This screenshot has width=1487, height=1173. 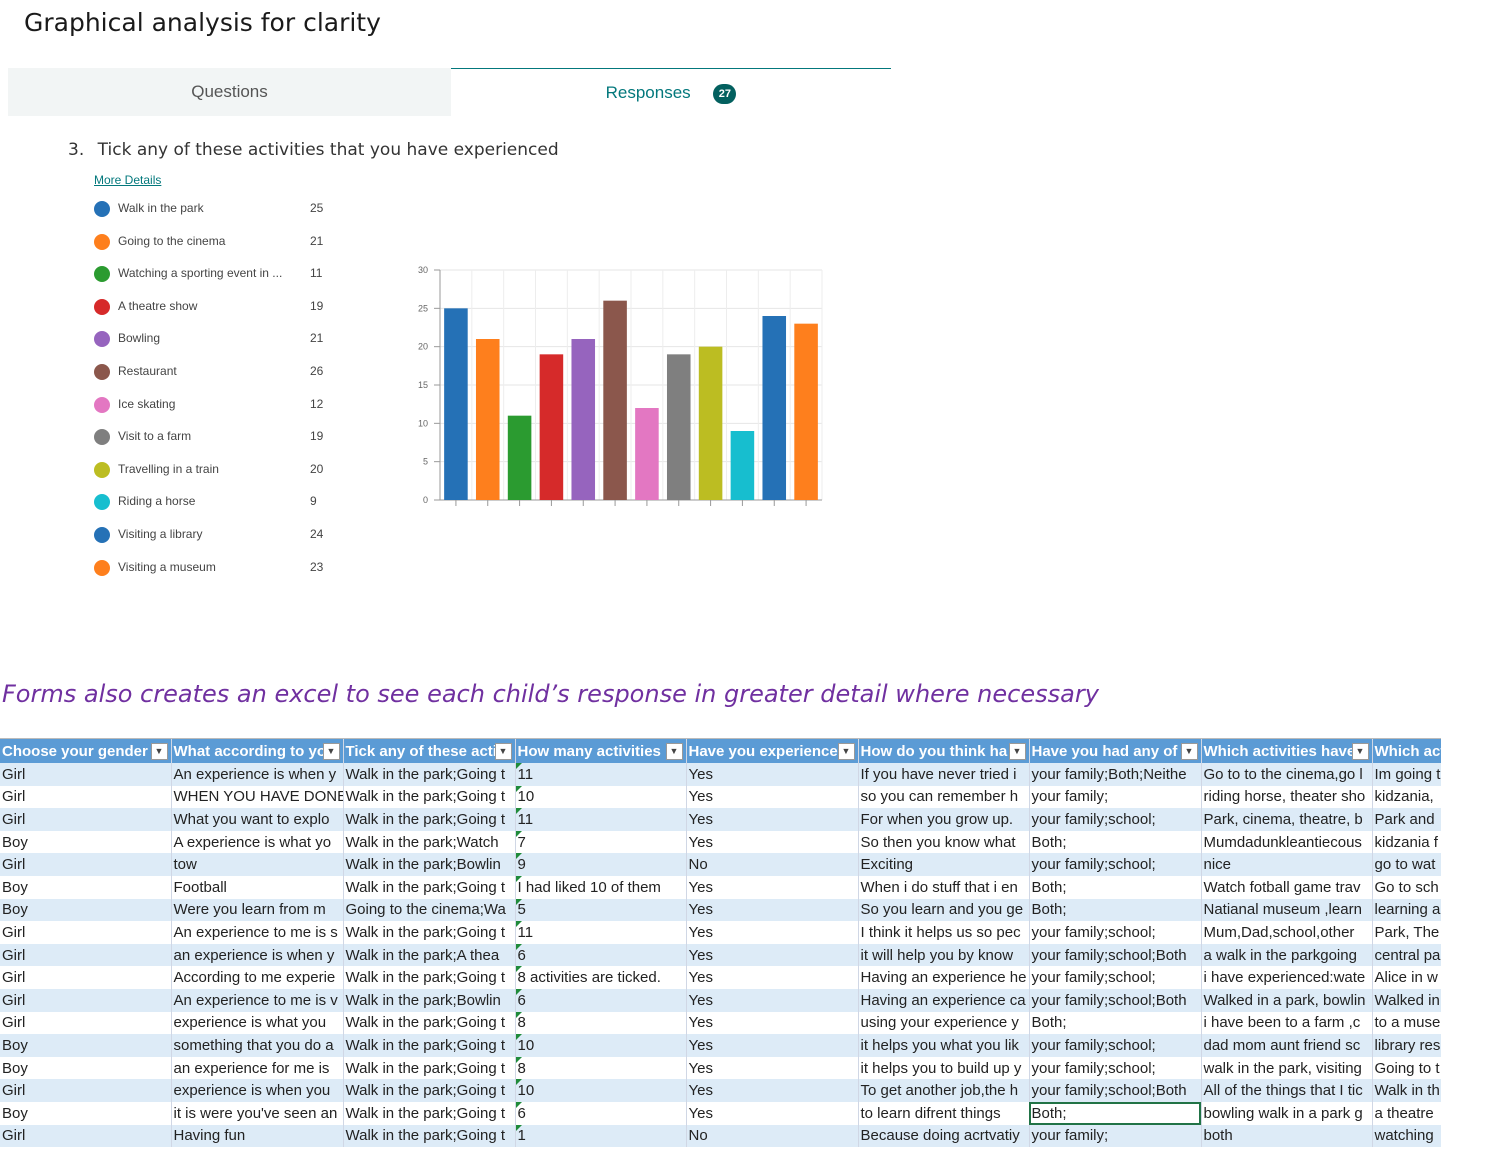 I want to click on table-cell: walk in the park, visiting, so click(x=1287, y=1068).